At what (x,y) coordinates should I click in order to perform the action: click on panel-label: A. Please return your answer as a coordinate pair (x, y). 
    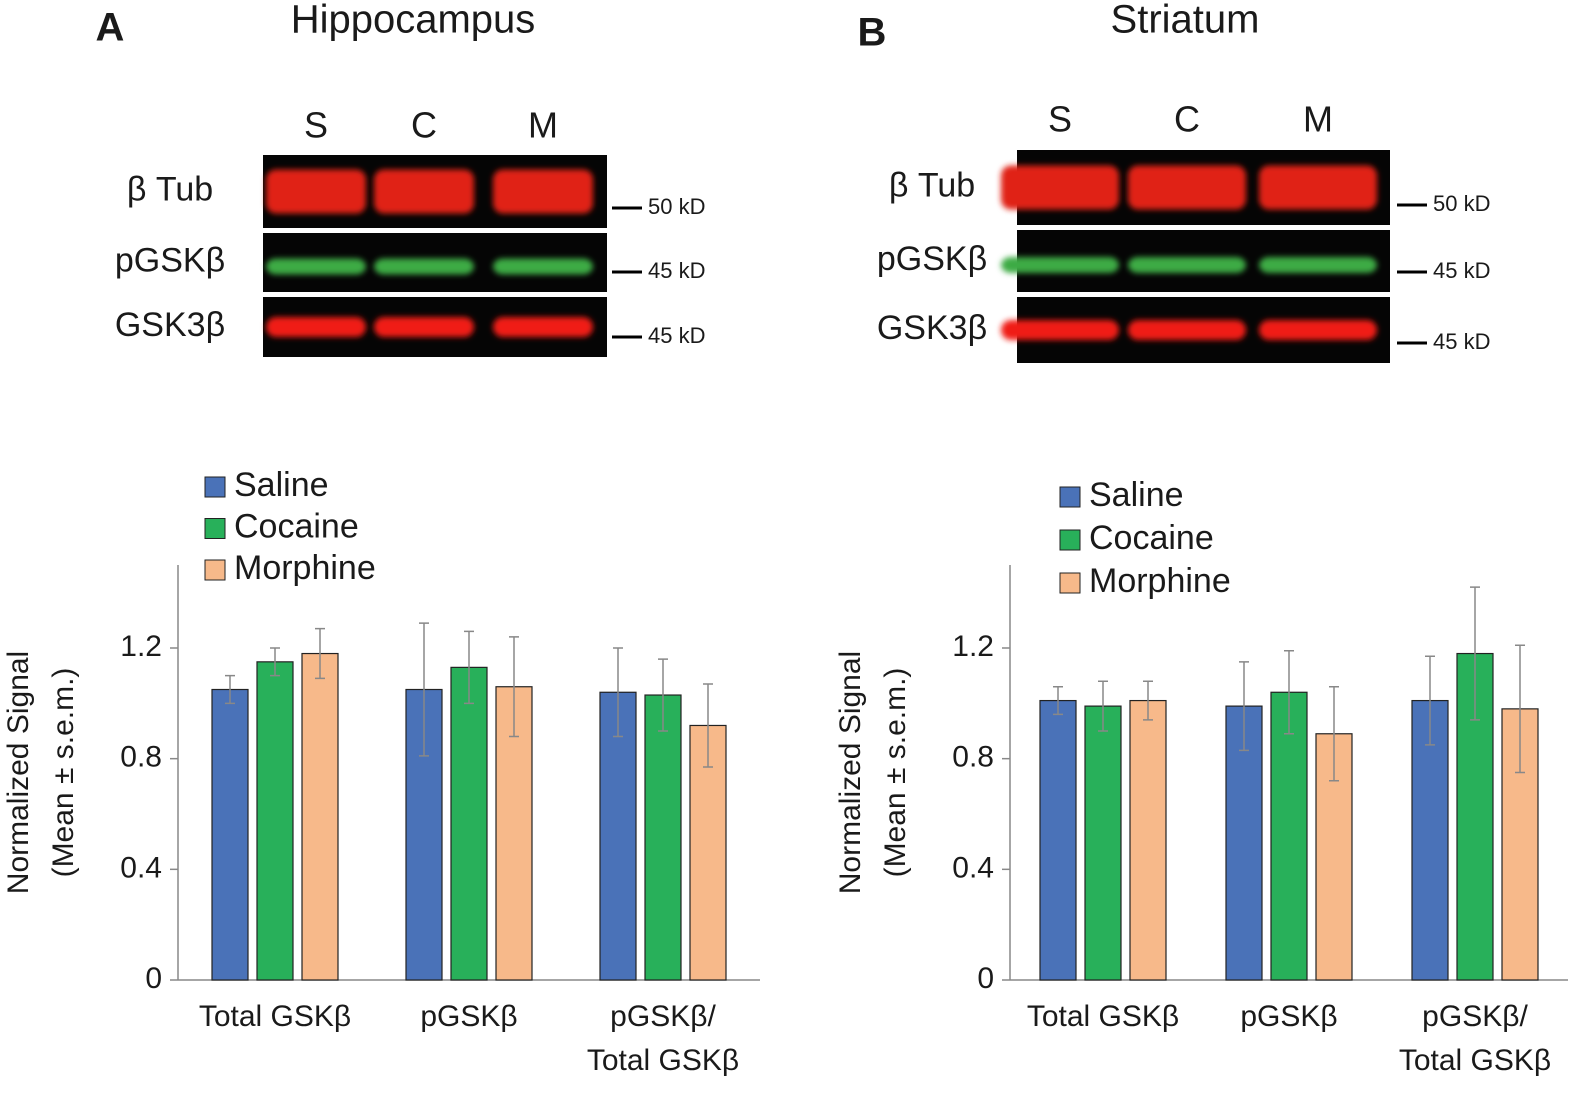
    Looking at the image, I should click on (110, 28).